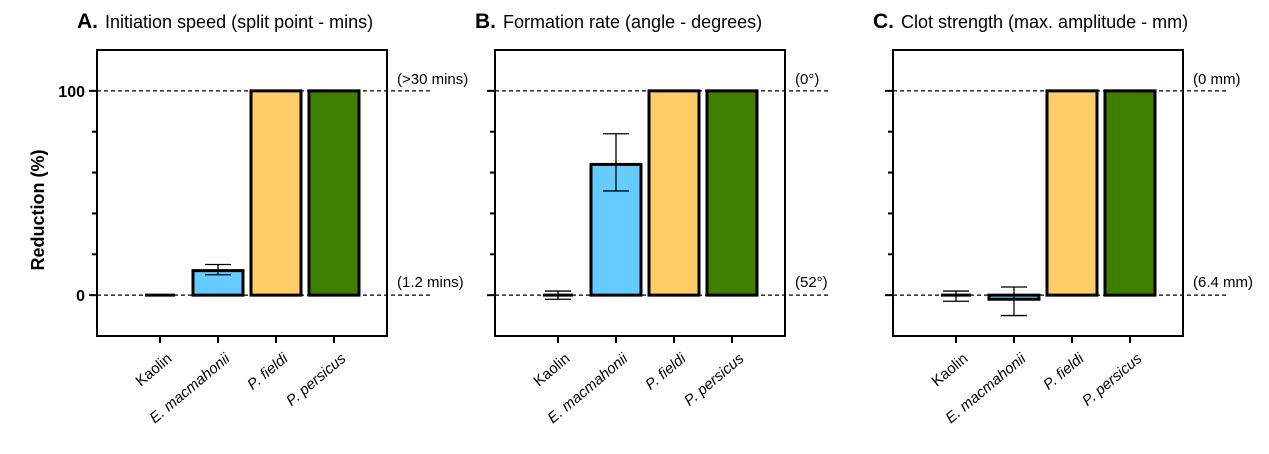  What do you see at coordinates (1223, 282) in the screenshot?
I see `reference-label-bottom: (6.4 mm)` at bounding box center [1223, 282].